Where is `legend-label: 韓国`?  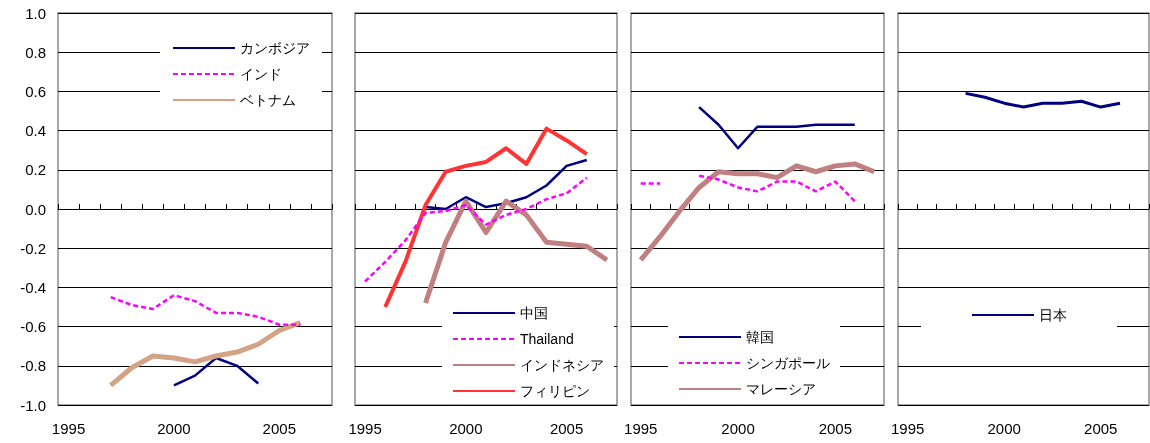
legend-label: 韓国 is located at coordinates (760, 337).